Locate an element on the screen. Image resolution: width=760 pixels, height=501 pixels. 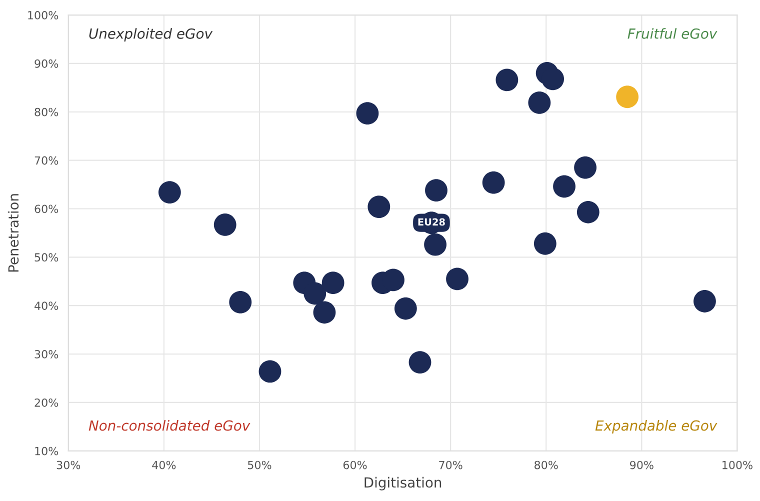
annotation: Fruitful eGov is located at coordinates (673, 33).